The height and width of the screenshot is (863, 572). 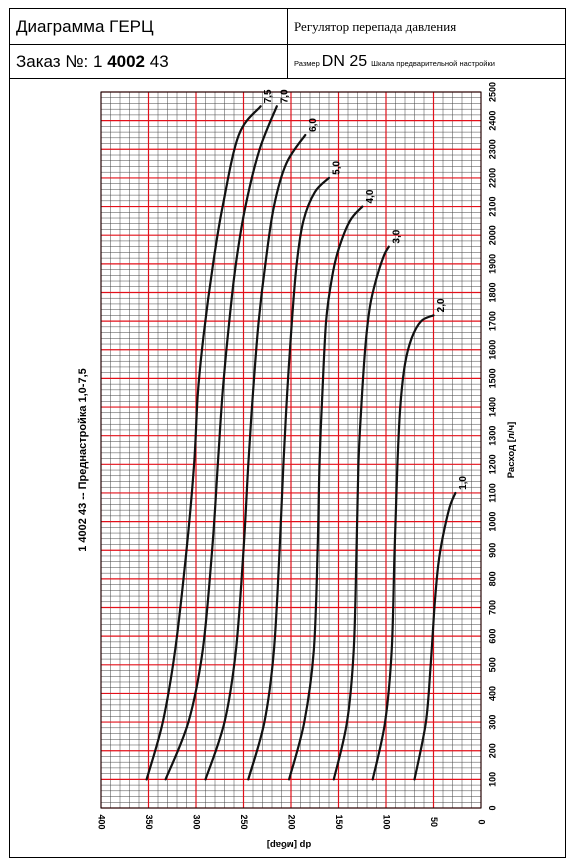 I want to click on y-tick-label: 1500, so click(x=492, y=378).